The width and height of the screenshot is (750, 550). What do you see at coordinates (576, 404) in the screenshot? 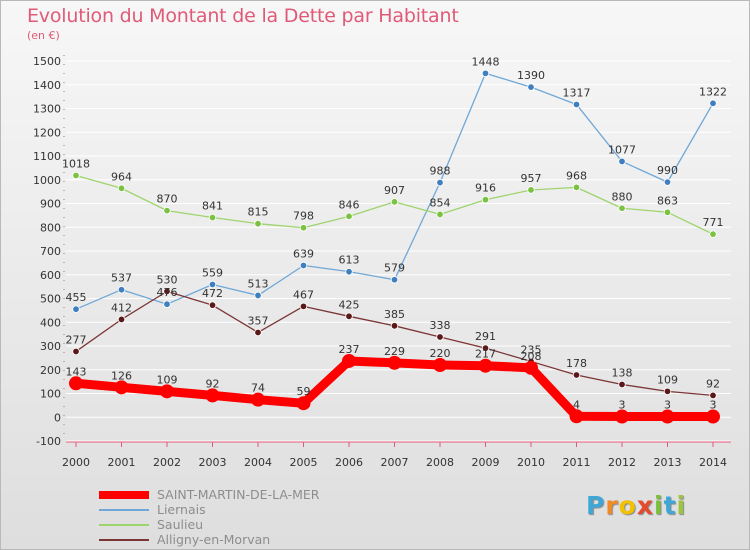
I see `data-label: 4` at bounding box center [576, 404].